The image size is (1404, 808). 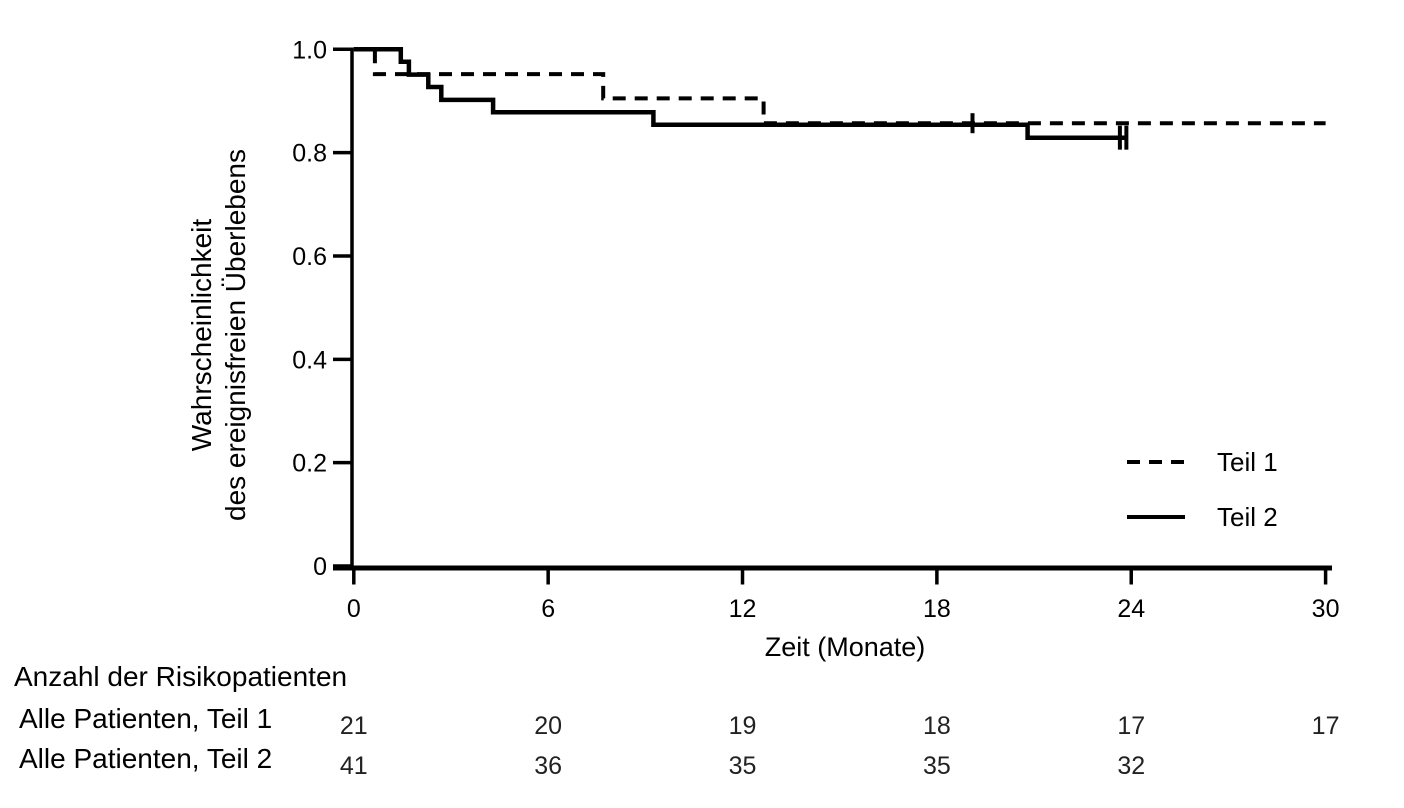 What do you see at coordinates (548, 609) in the screenshot?
I see `x-tick-label: 6` at bounding box center [548, 609].